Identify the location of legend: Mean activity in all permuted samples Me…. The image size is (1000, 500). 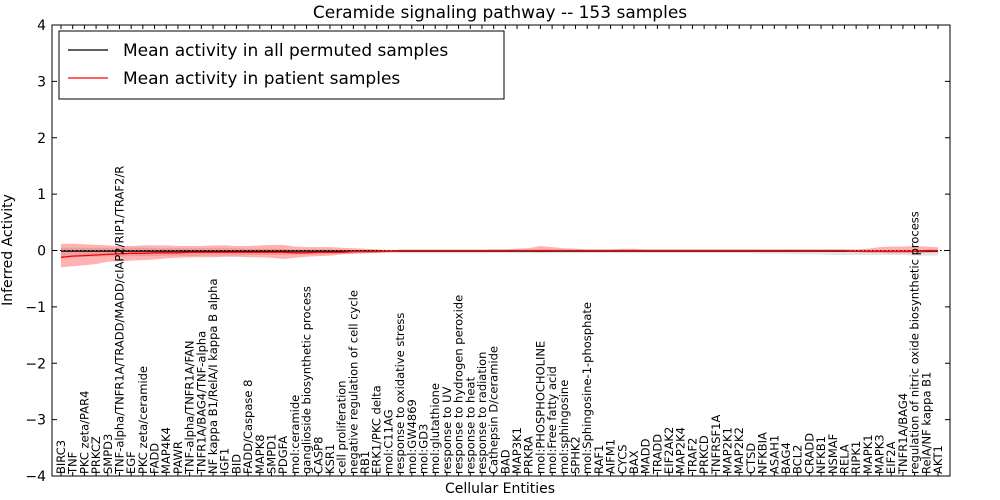
(281, 65).